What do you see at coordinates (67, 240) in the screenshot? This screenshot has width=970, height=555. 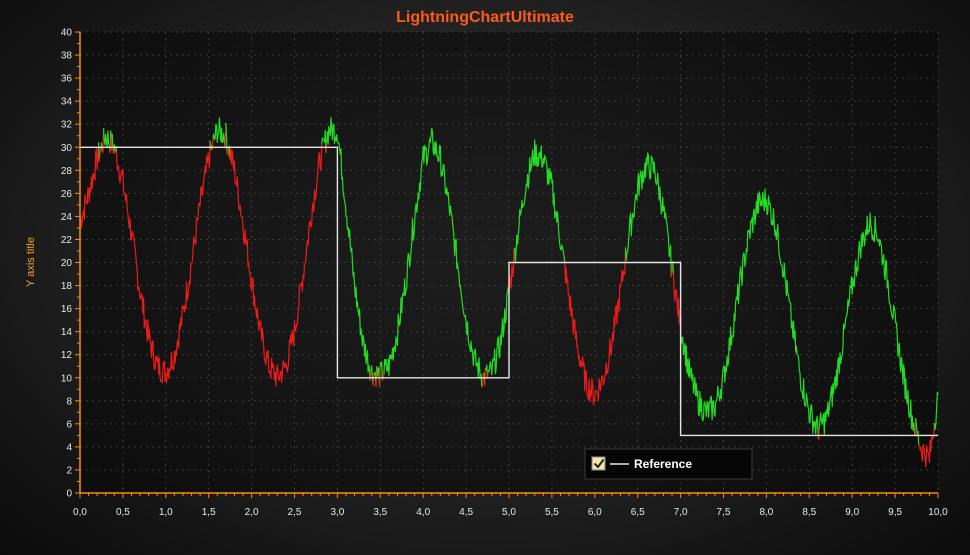 I see `y-tick-label: 22` at bounding box center [67, 240].